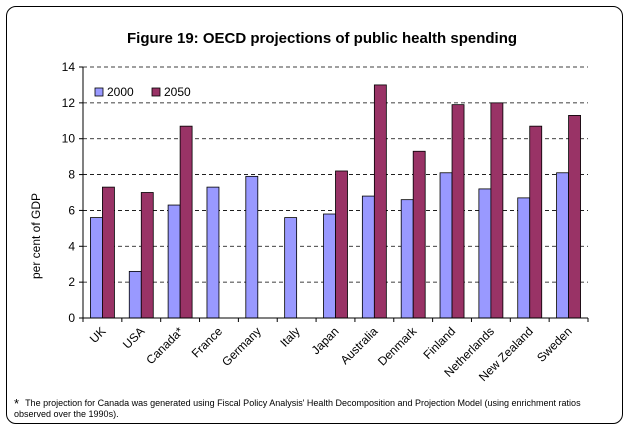  Describe the element at coordinates (17, 403) in the screenshot. I see `footnote-marker: *` at that location.